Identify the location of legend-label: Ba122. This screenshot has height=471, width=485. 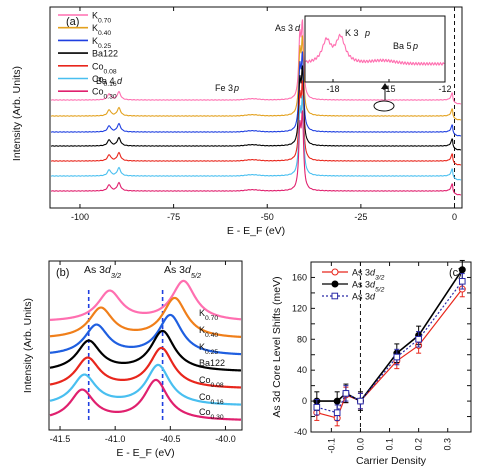
(105, 54).